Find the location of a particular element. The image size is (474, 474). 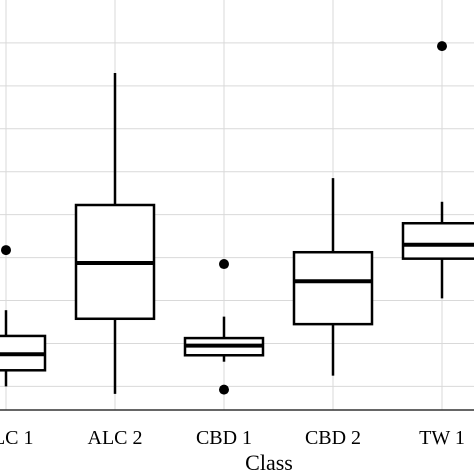

x-tick-label: CBD 2 is located at coordinates (333, 438).